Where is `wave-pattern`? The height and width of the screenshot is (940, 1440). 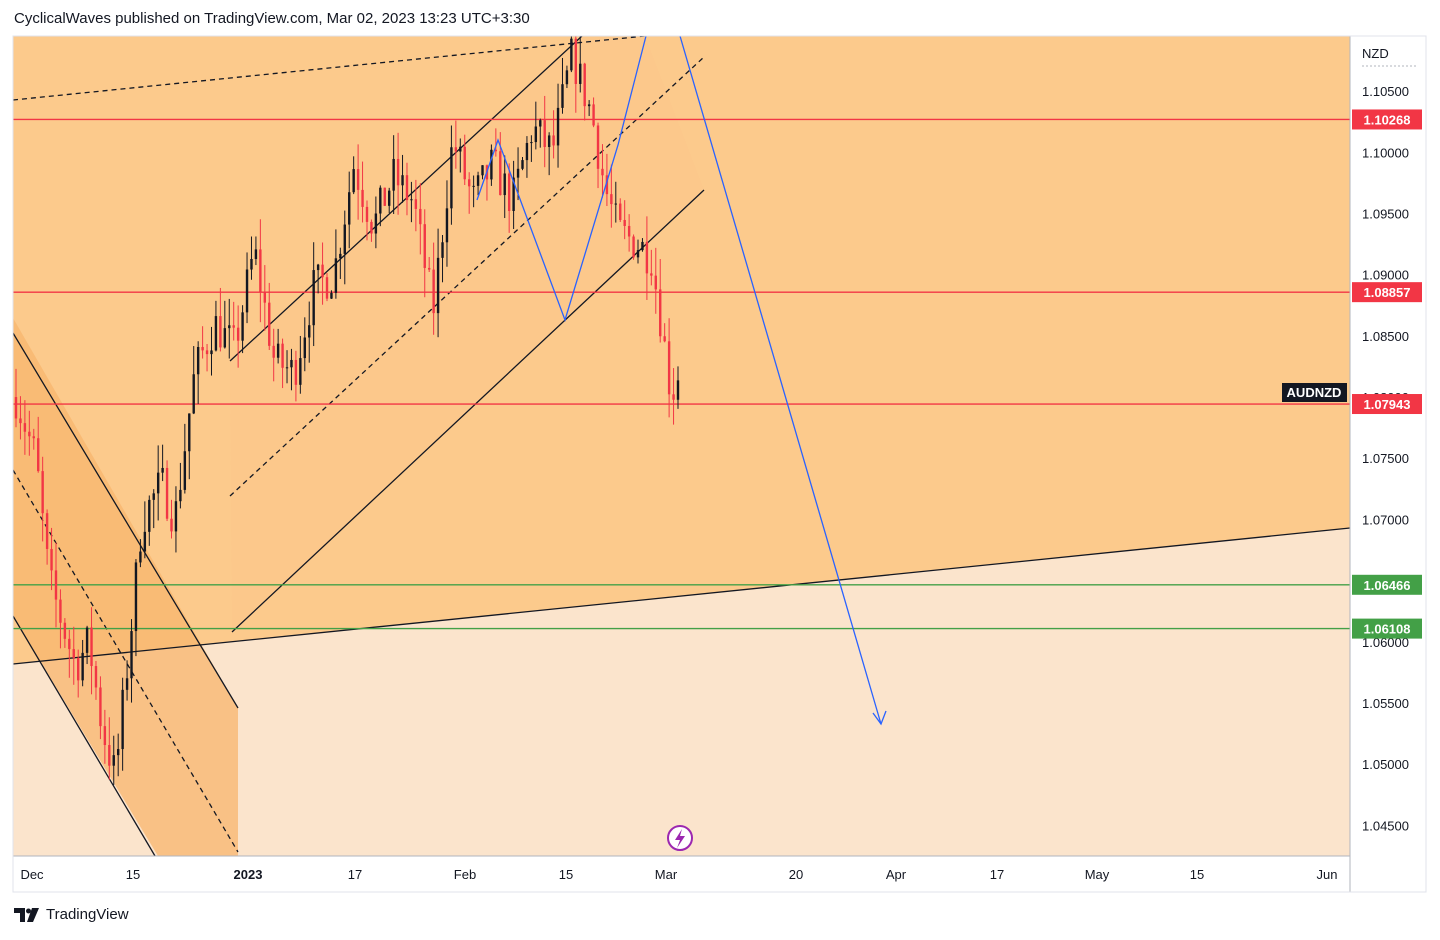 wave-pattern is located at coordinates (561, 179).